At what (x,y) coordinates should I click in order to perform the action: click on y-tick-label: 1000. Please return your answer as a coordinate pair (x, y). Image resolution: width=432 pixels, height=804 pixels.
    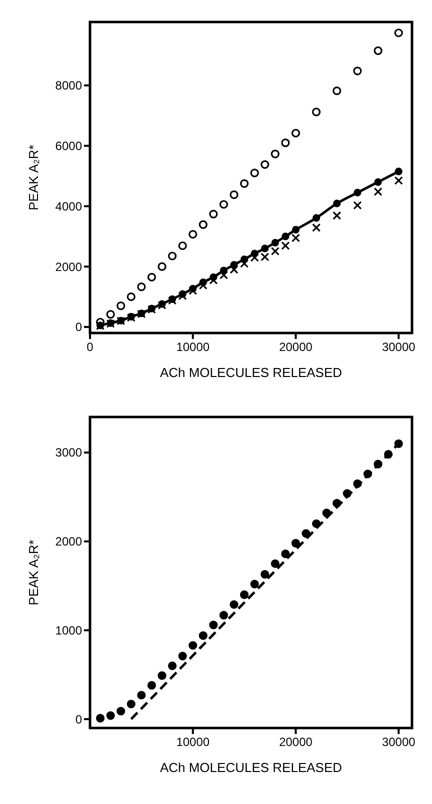
    Looking at the image, I should click on (68, 630).